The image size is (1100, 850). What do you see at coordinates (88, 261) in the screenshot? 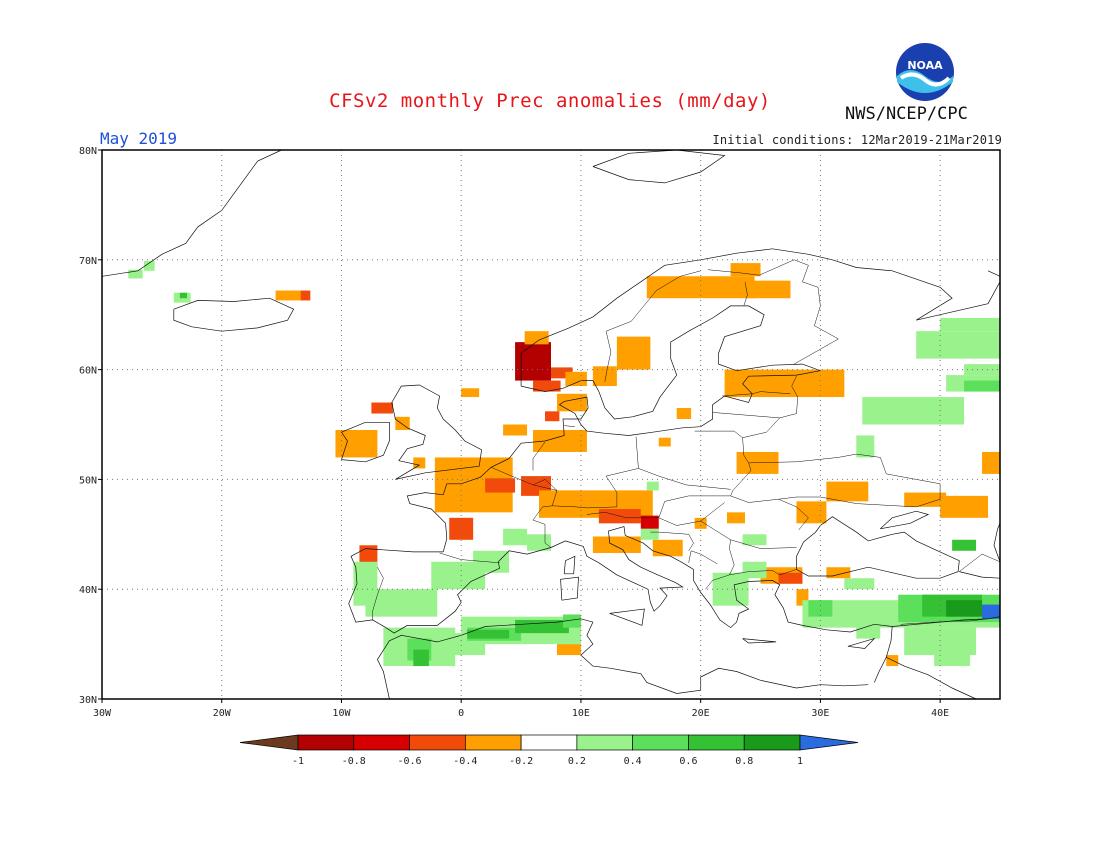
I see `lat-tick-label: 70N` at bounding box center [88, 261].